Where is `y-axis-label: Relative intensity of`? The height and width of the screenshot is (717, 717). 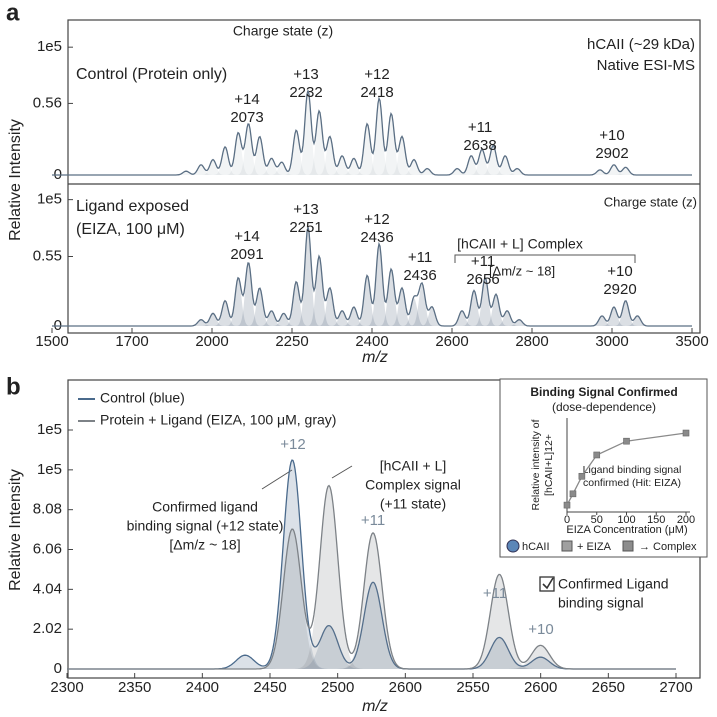 y-axis-label: Relative intensity of is located at coordinates (536, 464).